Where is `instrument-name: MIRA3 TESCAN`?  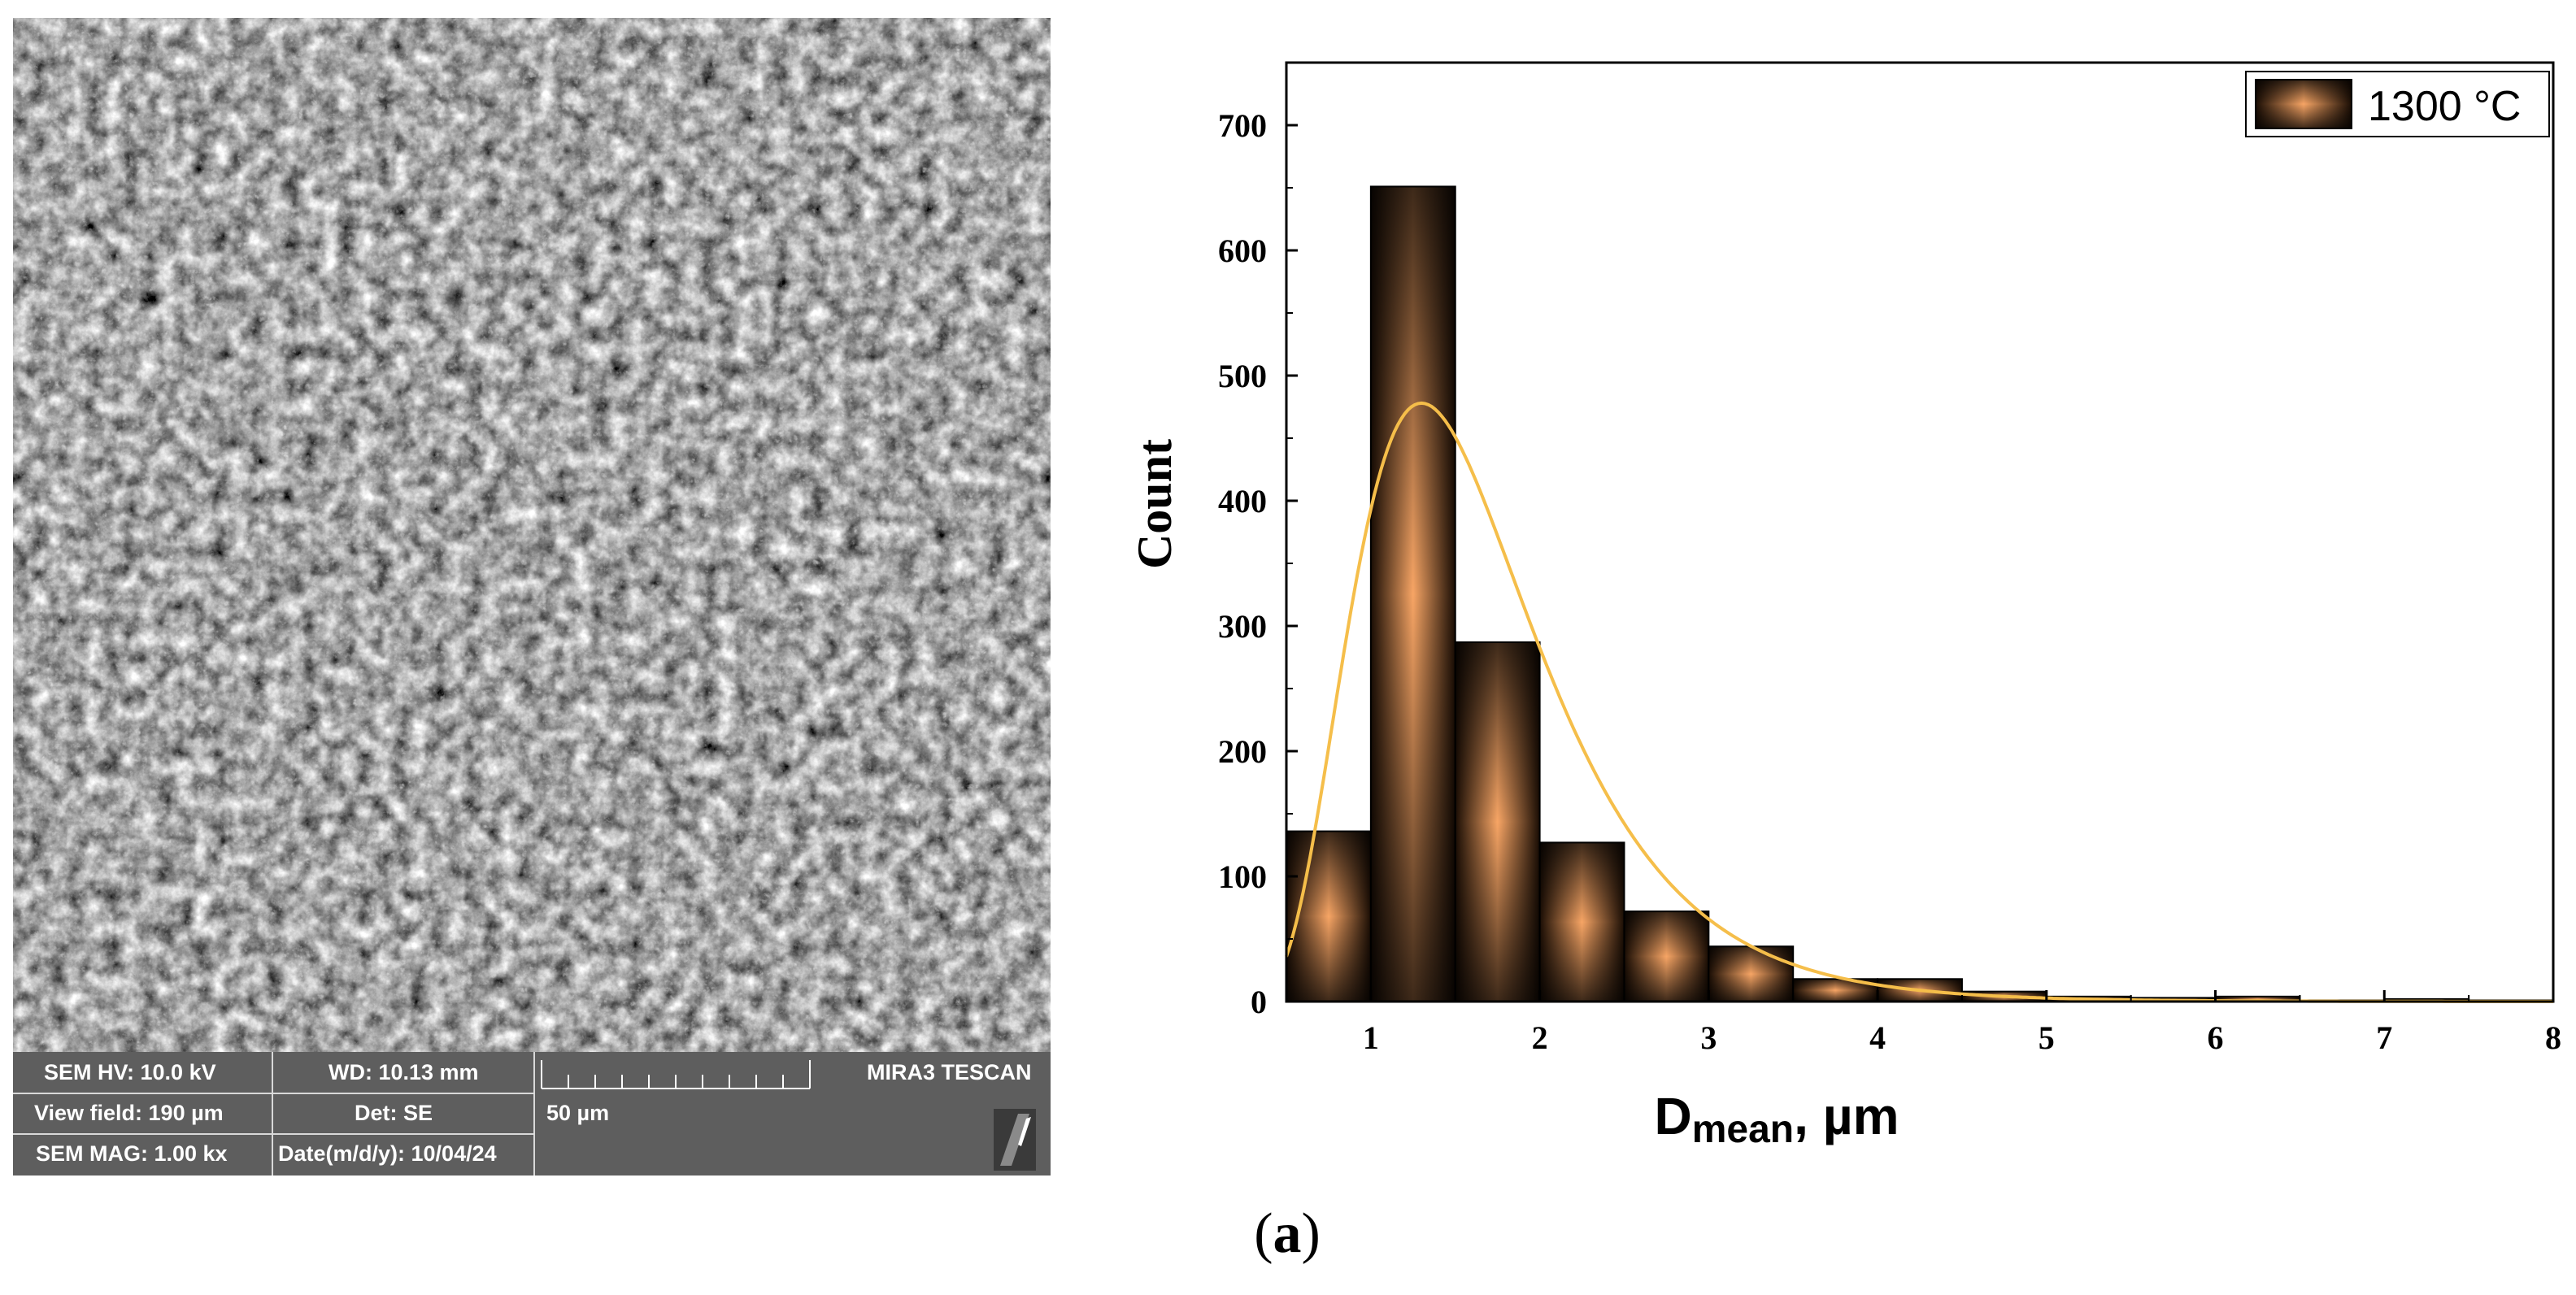 instrument-name: MIRA3 TESCAN is located at coordinates (950, 1072).